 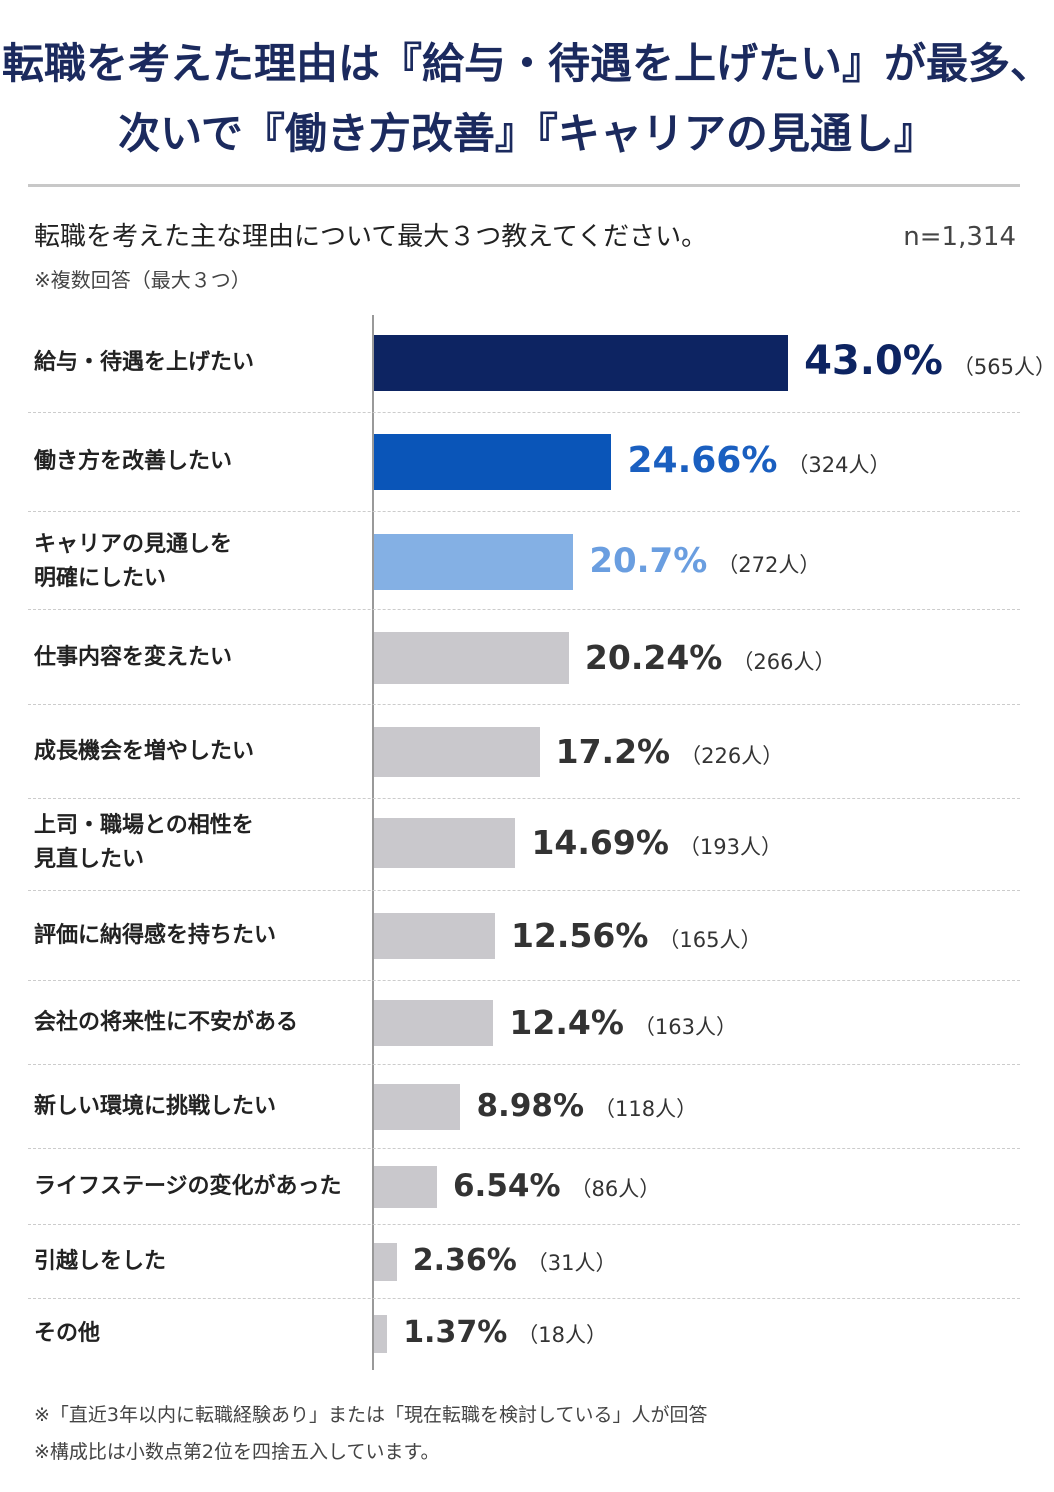 I want to click on category-label: 会社の将来性に不安がある, so click(x=166, y=1022).